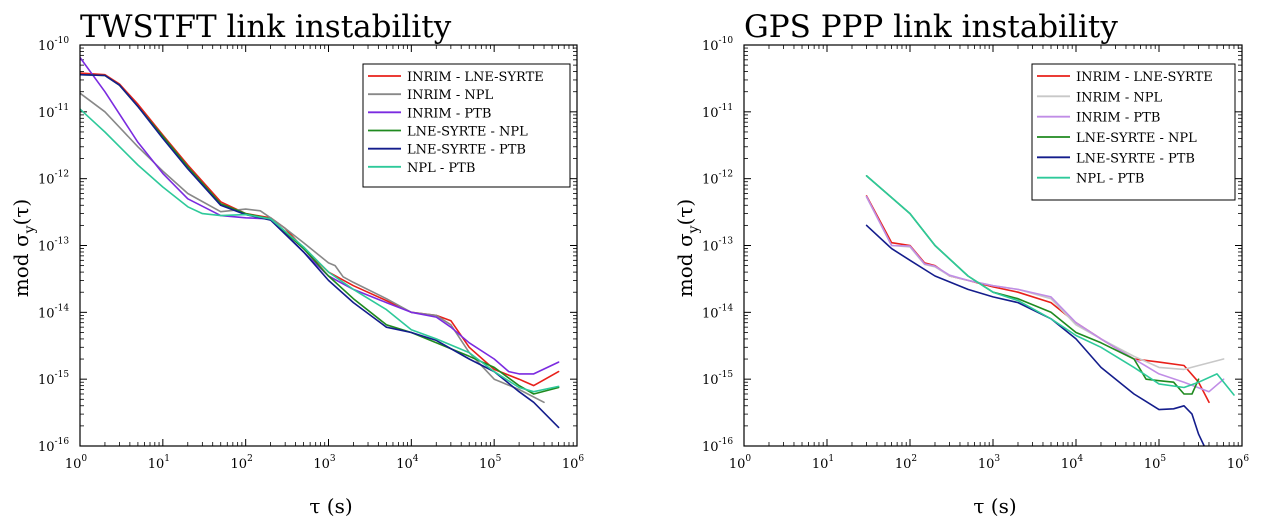 This screenshot has width=1271, height=520. I want to click on chart-title: TWSTFT link instability, so click(266, 27).